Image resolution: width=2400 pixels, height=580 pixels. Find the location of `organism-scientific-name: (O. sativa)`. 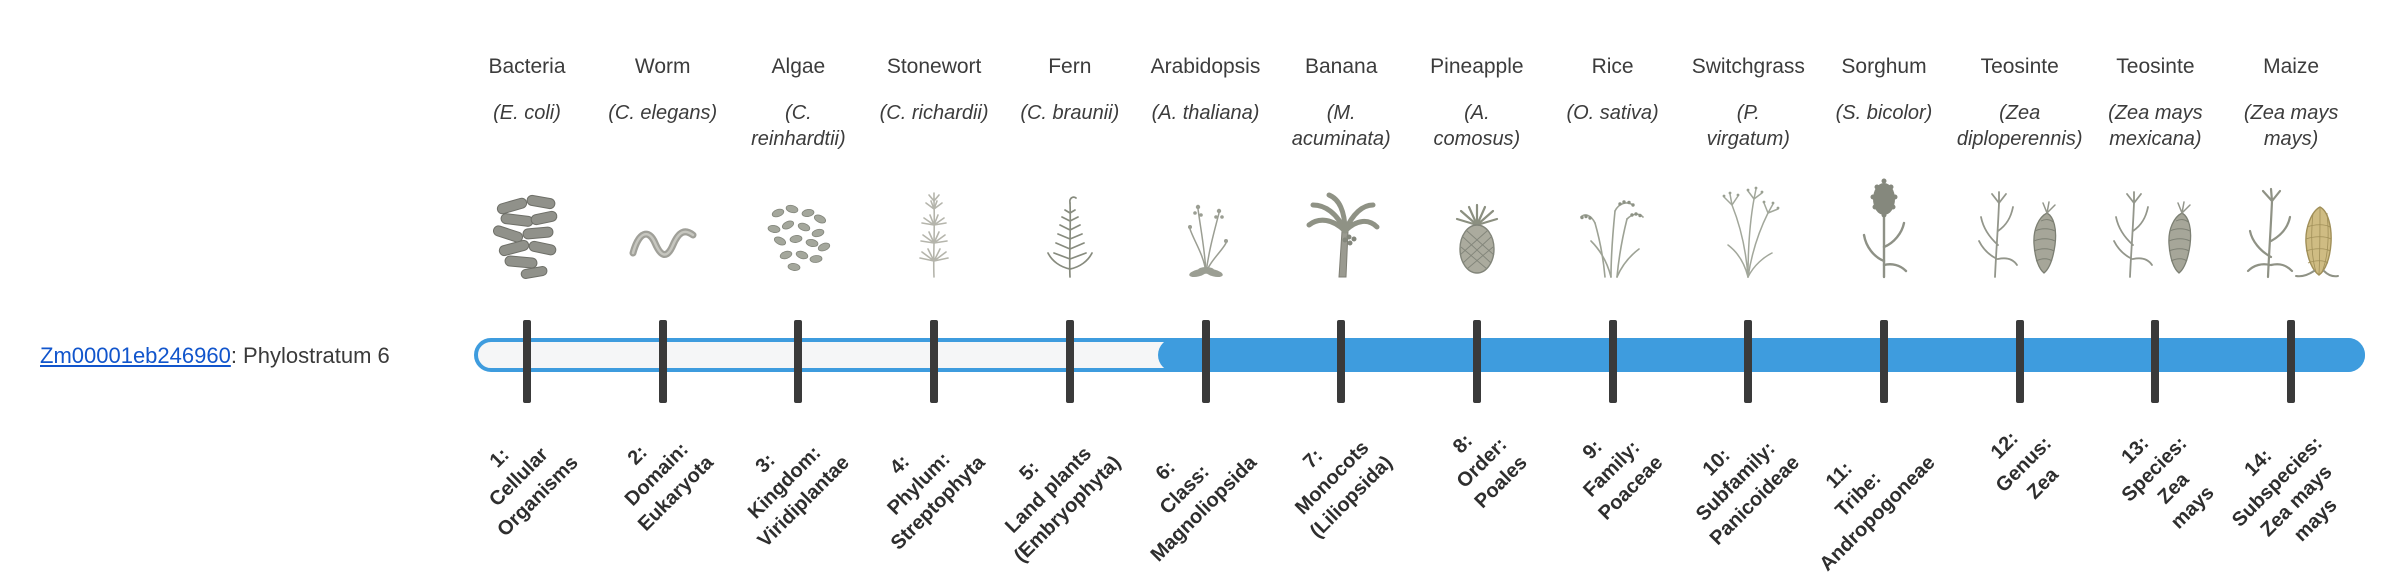

organism-scientific-name: (O. sativa) is located at coordinates (1612, 113).